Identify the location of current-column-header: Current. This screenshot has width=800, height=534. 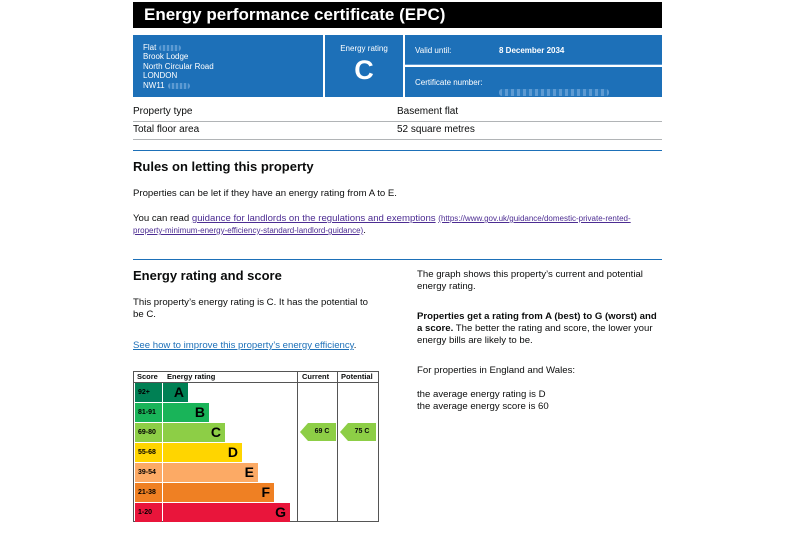
(316, 376).